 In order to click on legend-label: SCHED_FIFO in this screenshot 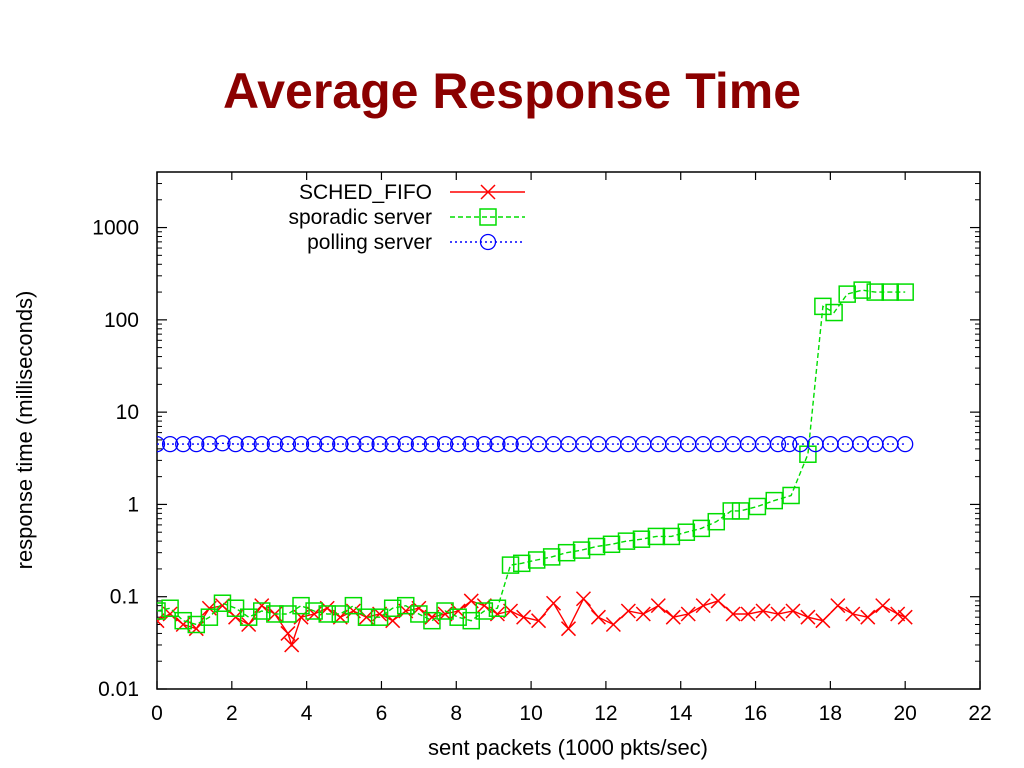, I will do `click(365, 192)`.